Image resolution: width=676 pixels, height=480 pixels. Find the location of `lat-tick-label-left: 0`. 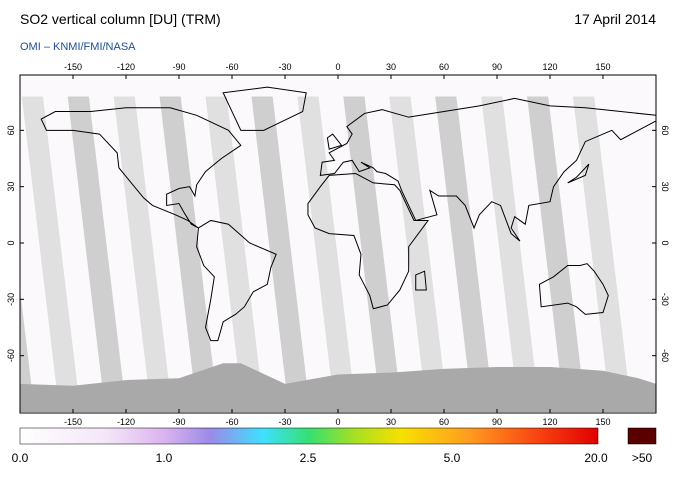

lat-tick-label-left: 0 is located at coordinates (11, 242).